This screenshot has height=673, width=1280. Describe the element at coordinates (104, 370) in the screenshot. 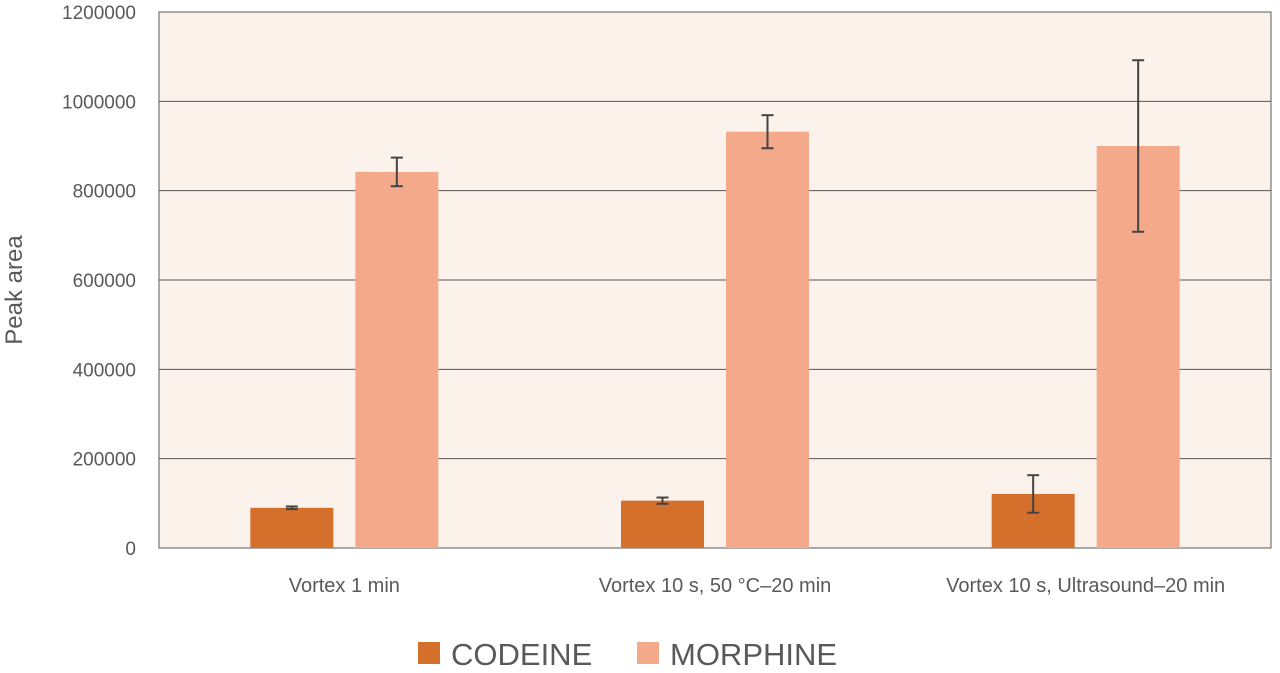

I see `y-tick-label: 400000` at that location.